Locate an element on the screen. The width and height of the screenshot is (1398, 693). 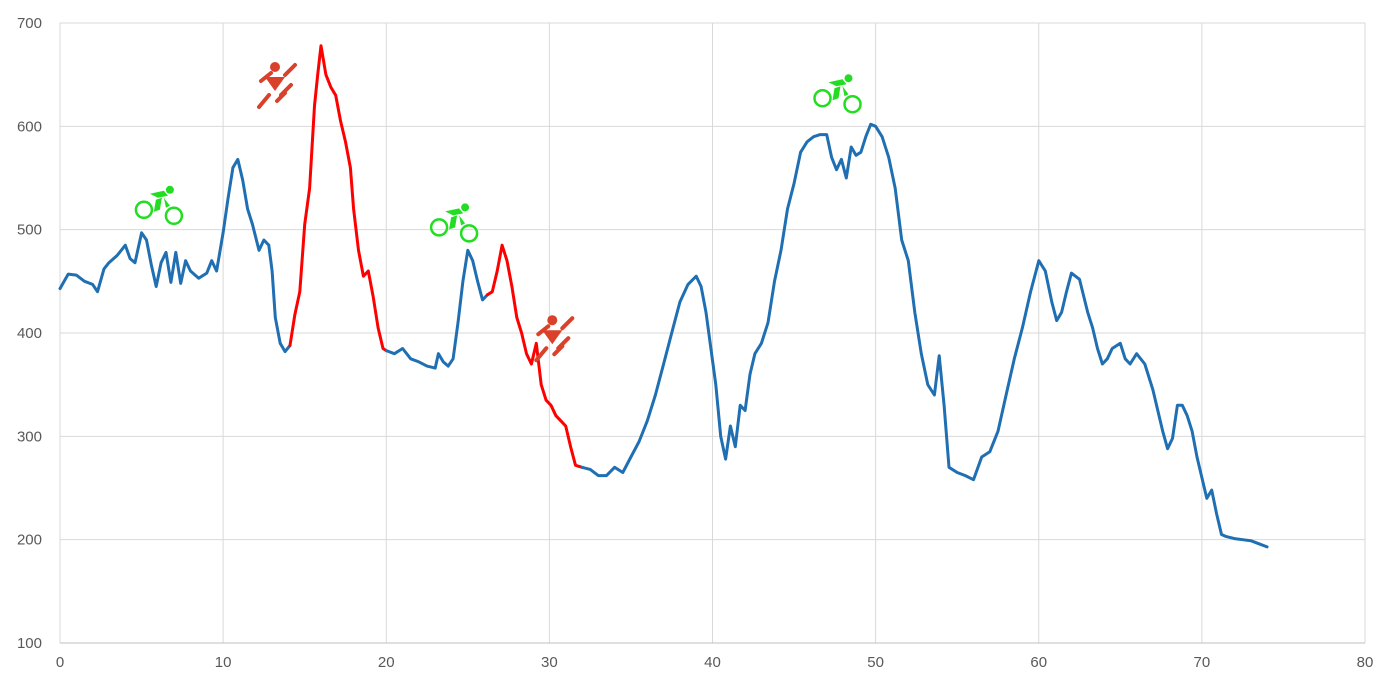
x-tick-label: 50 is located at coordinates (875, 662).